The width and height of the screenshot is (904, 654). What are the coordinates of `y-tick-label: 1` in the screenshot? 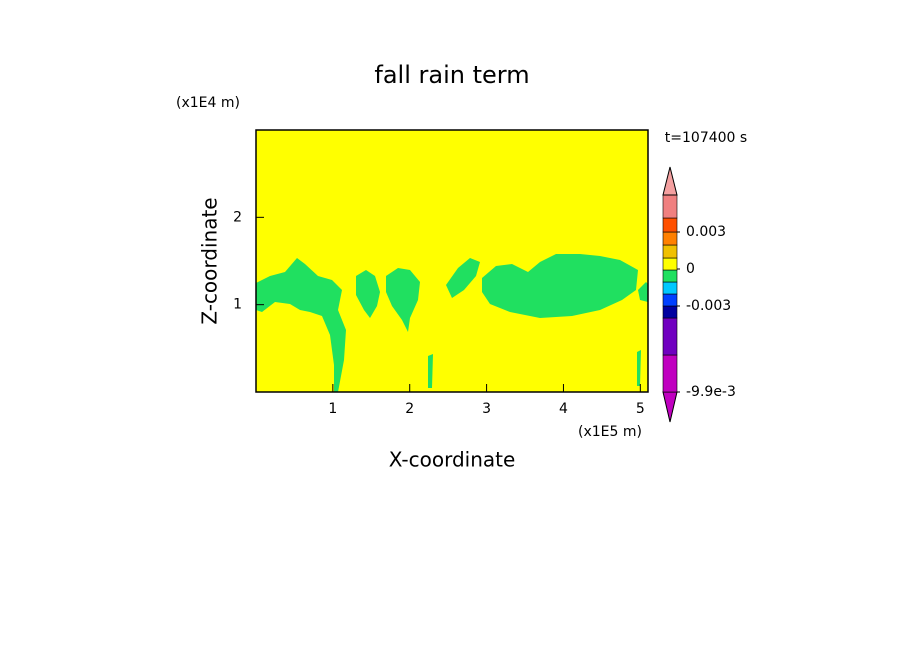 It's located at (237, 305).